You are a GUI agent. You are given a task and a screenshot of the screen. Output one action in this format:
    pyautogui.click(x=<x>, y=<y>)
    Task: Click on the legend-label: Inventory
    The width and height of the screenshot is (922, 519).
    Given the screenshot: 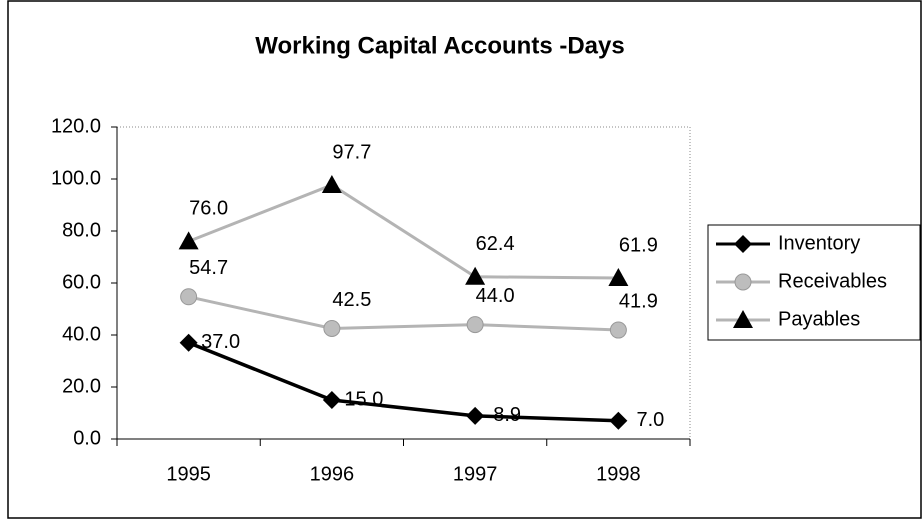 What is the action you would take?
    pyautogui.click(x=819, y=243)
    